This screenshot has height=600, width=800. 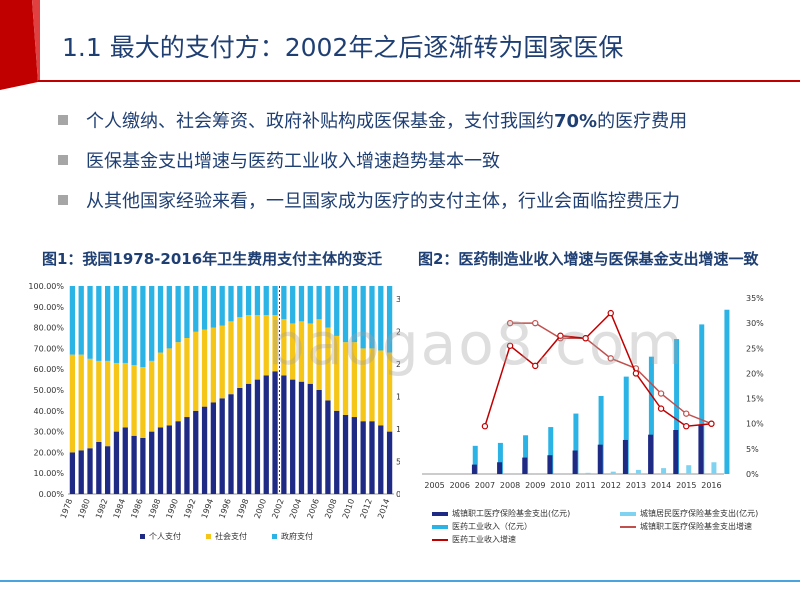 I want to click on legend-item: 城镇居民医疗保险基金支出(亿元), so click(x=689, y=513).